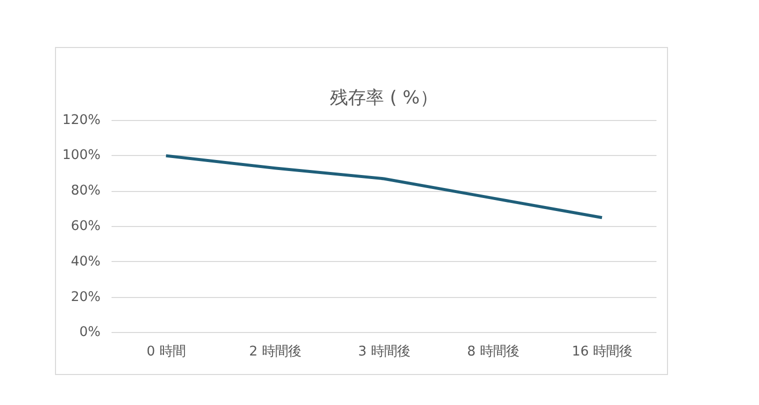 This screenshot has width=759, height=405. Describe the element at coordinates (81, 120) in the screenshot. I see `y-tick-label: 120%` at that location.